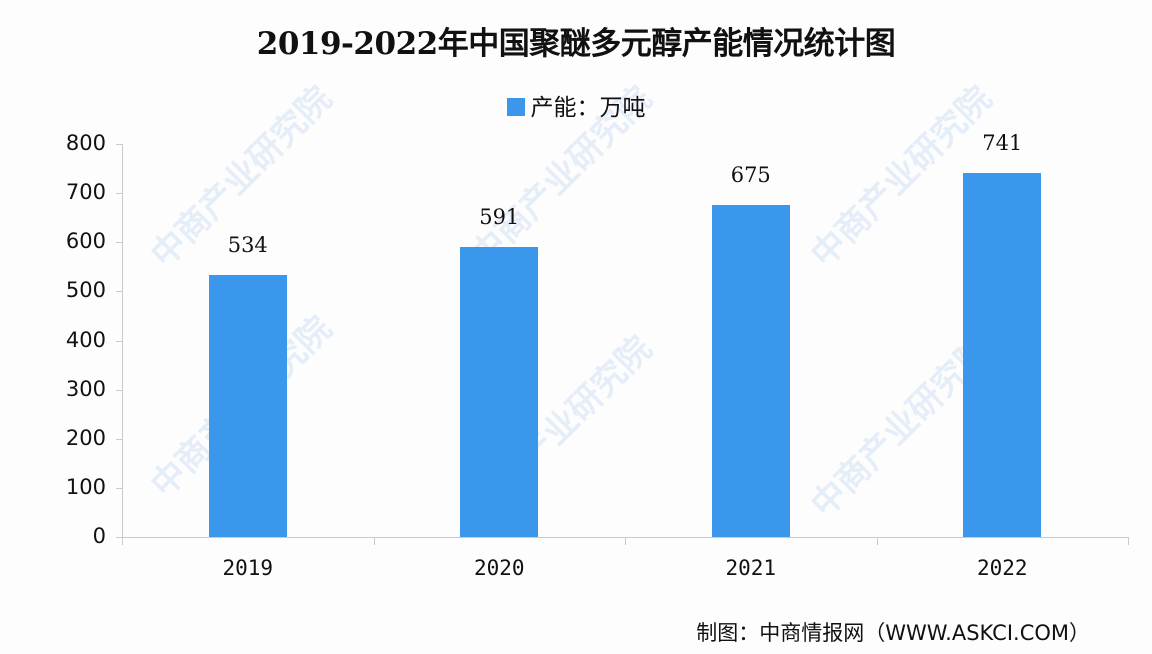 This screenshot has height=654, width=1152. Describe the element at coordinates (499, 216) in the screenshot. I see `bar-value-label: 591` at that location.